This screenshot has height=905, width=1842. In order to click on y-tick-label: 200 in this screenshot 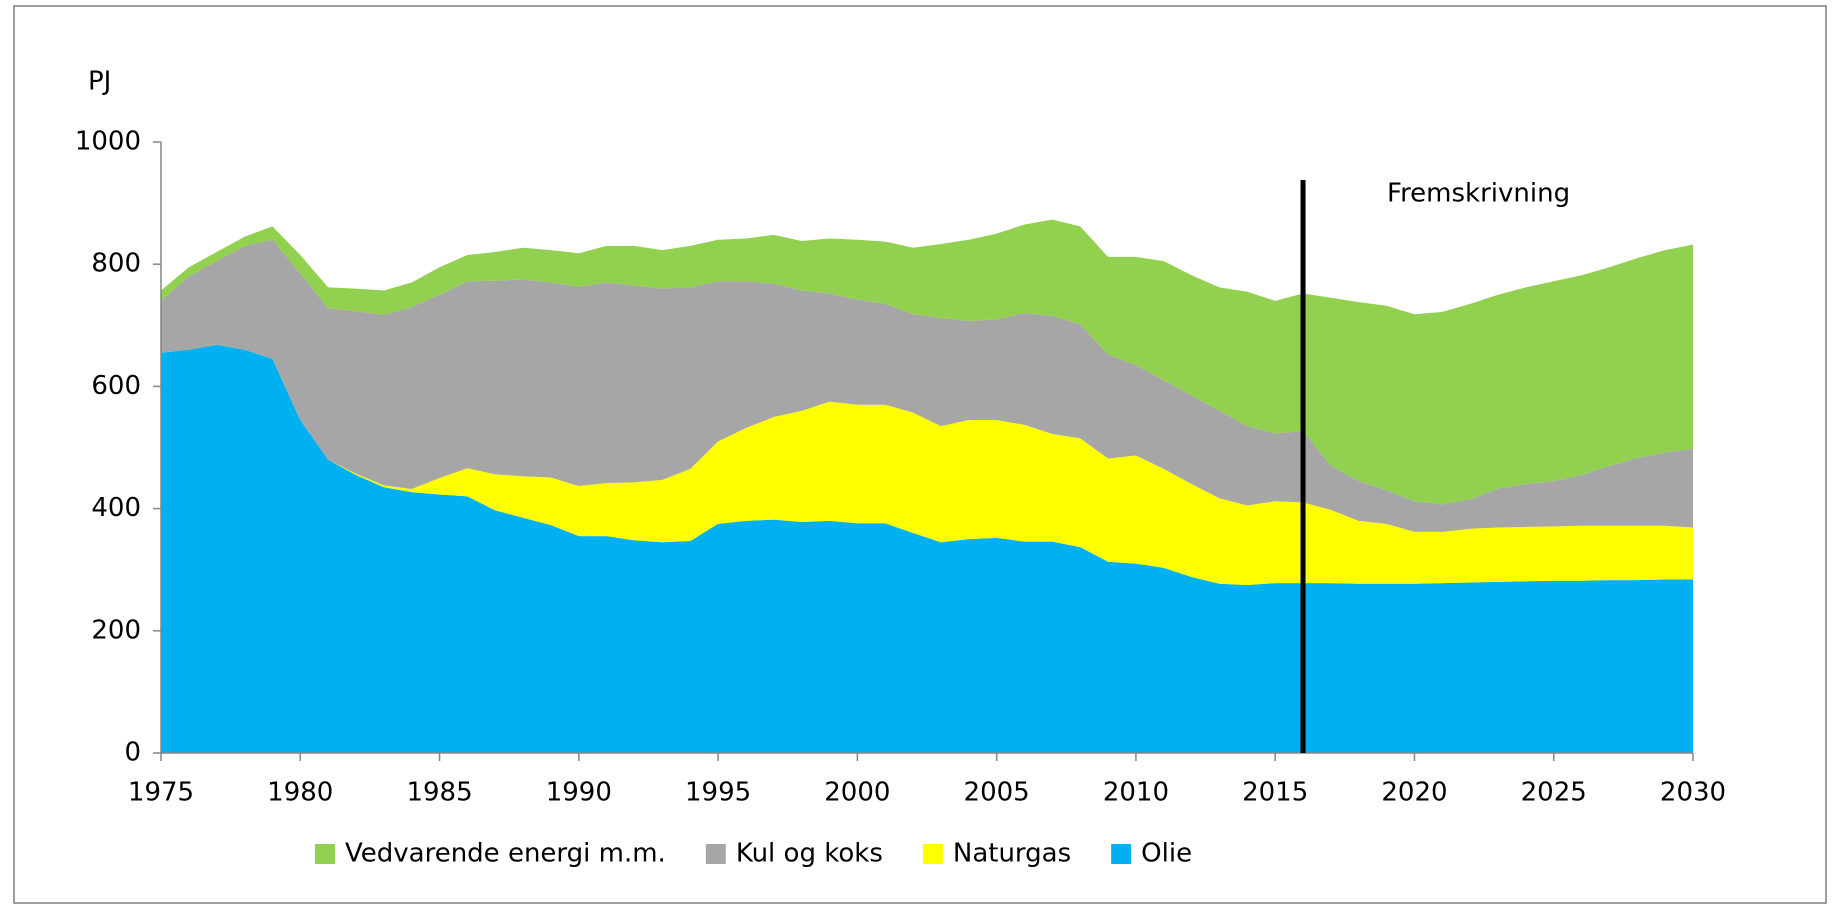, I will do `click(116, 630)`.